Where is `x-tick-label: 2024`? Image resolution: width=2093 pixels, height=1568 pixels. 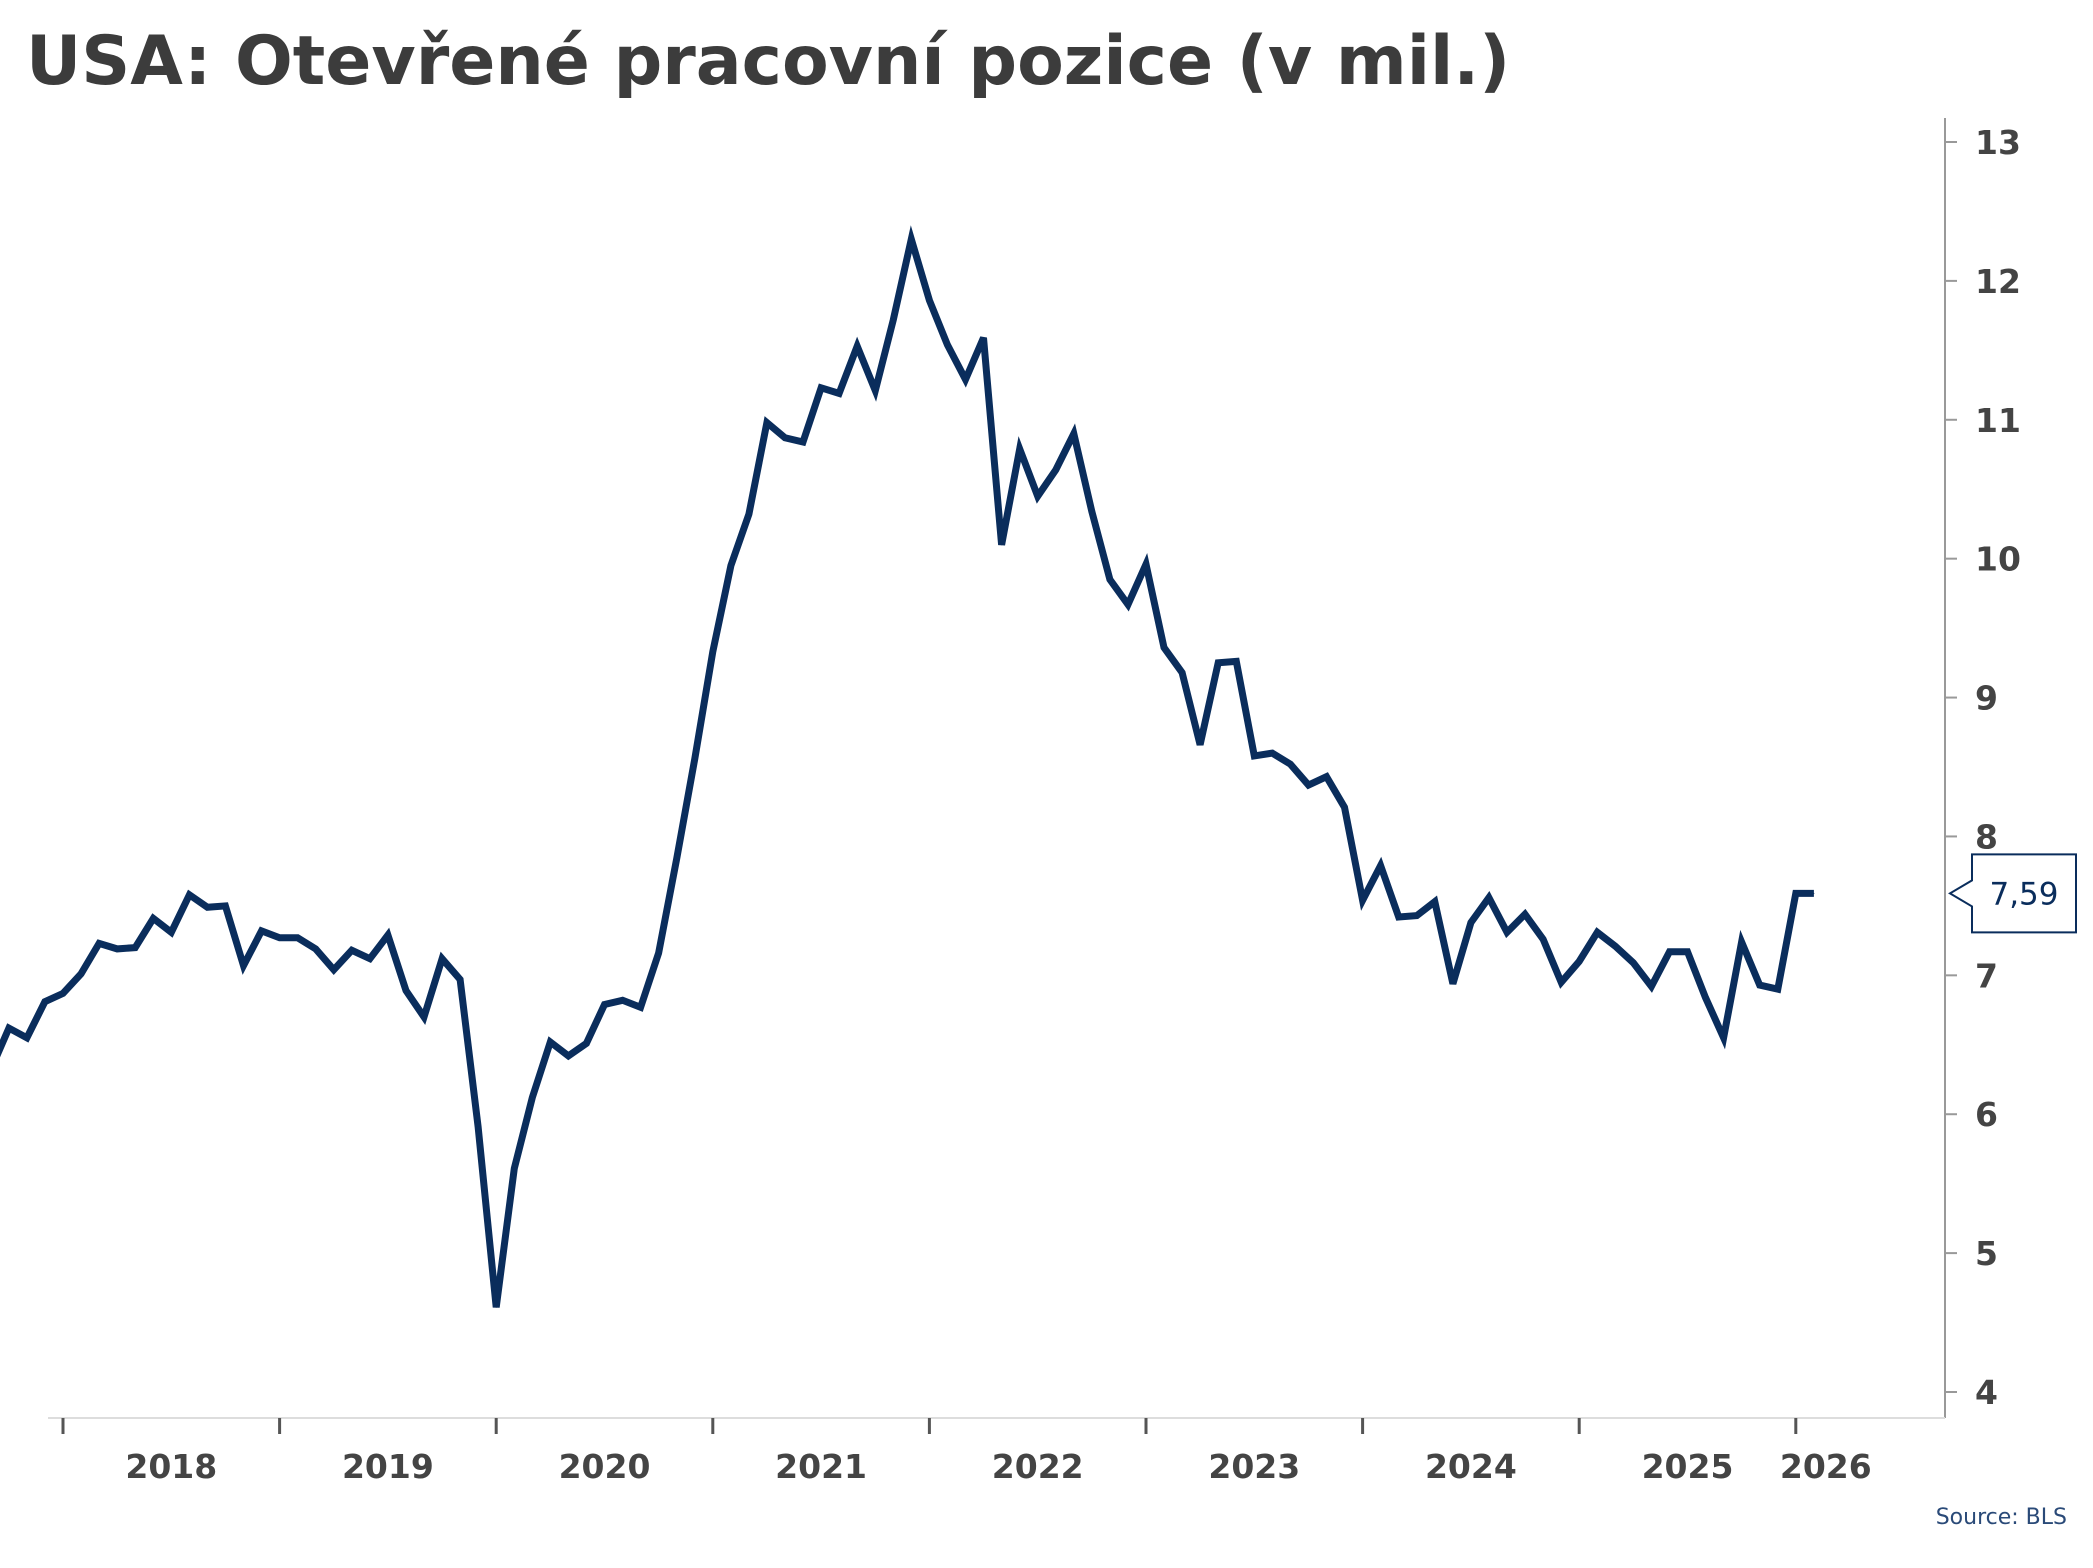
x-tick-label: 2024 is located at coordinates (1471, 1466).